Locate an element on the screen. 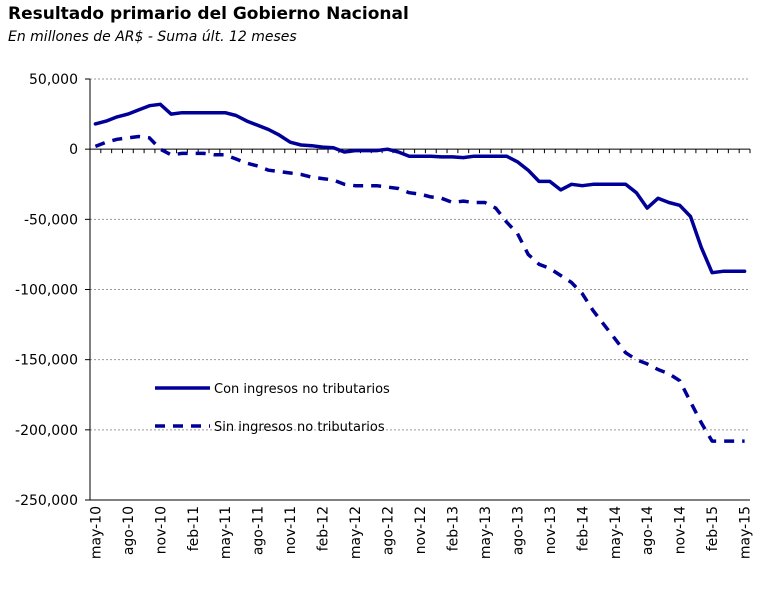  chart-subtitle: En millones de AR$ - Suma últ. 12 meses is located at coordinates (152, 37).